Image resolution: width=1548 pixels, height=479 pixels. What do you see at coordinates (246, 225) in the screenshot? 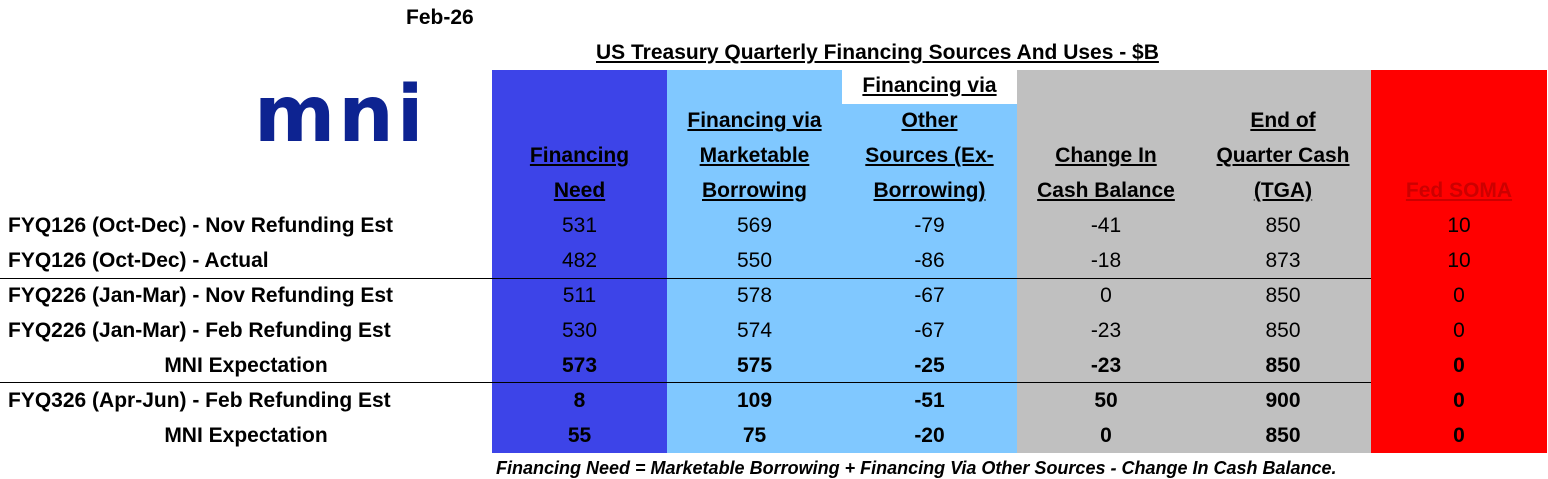
I see `row-label: FYQ126 (Oct-Dec) - Nov Refunding Est` at bounding box center [246, 225].